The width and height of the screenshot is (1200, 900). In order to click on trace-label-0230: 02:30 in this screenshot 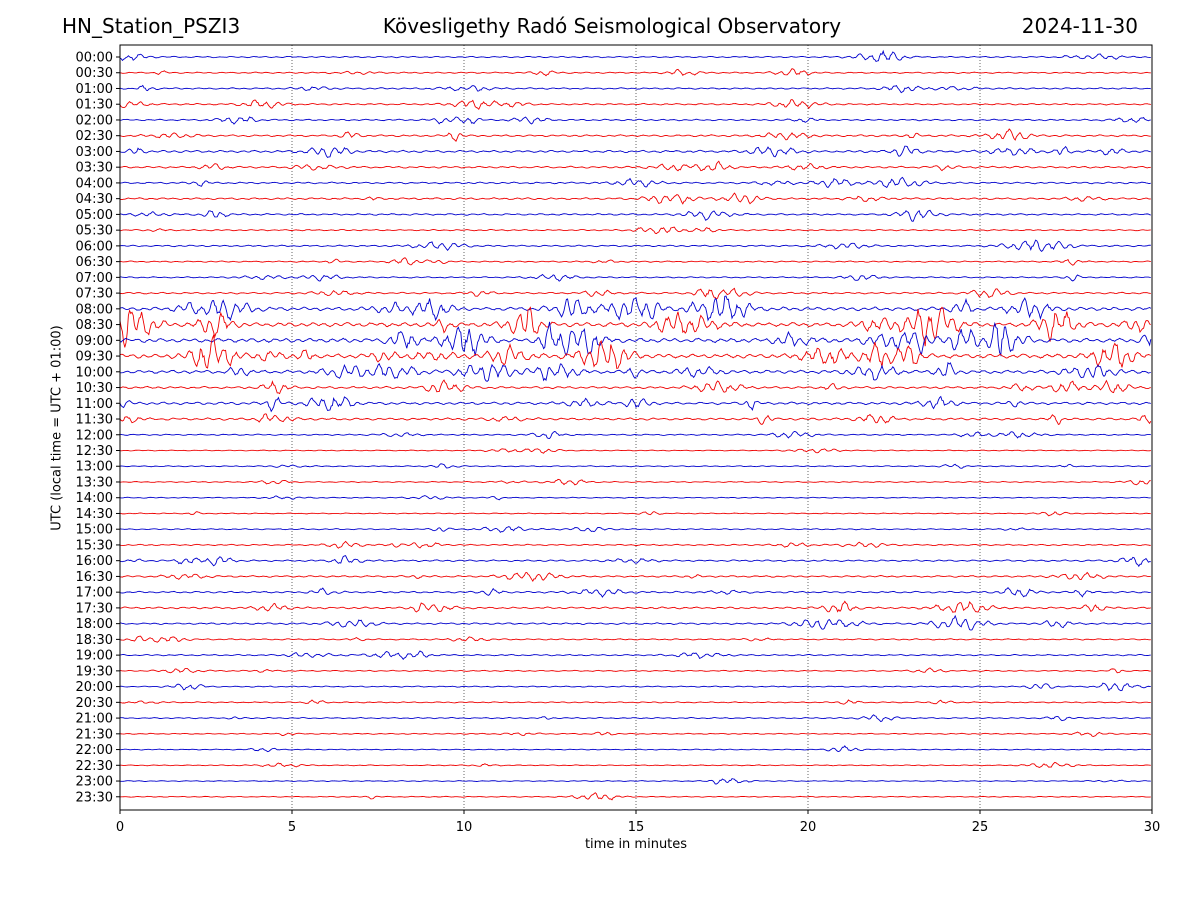, I will do `click(94, 136)`.